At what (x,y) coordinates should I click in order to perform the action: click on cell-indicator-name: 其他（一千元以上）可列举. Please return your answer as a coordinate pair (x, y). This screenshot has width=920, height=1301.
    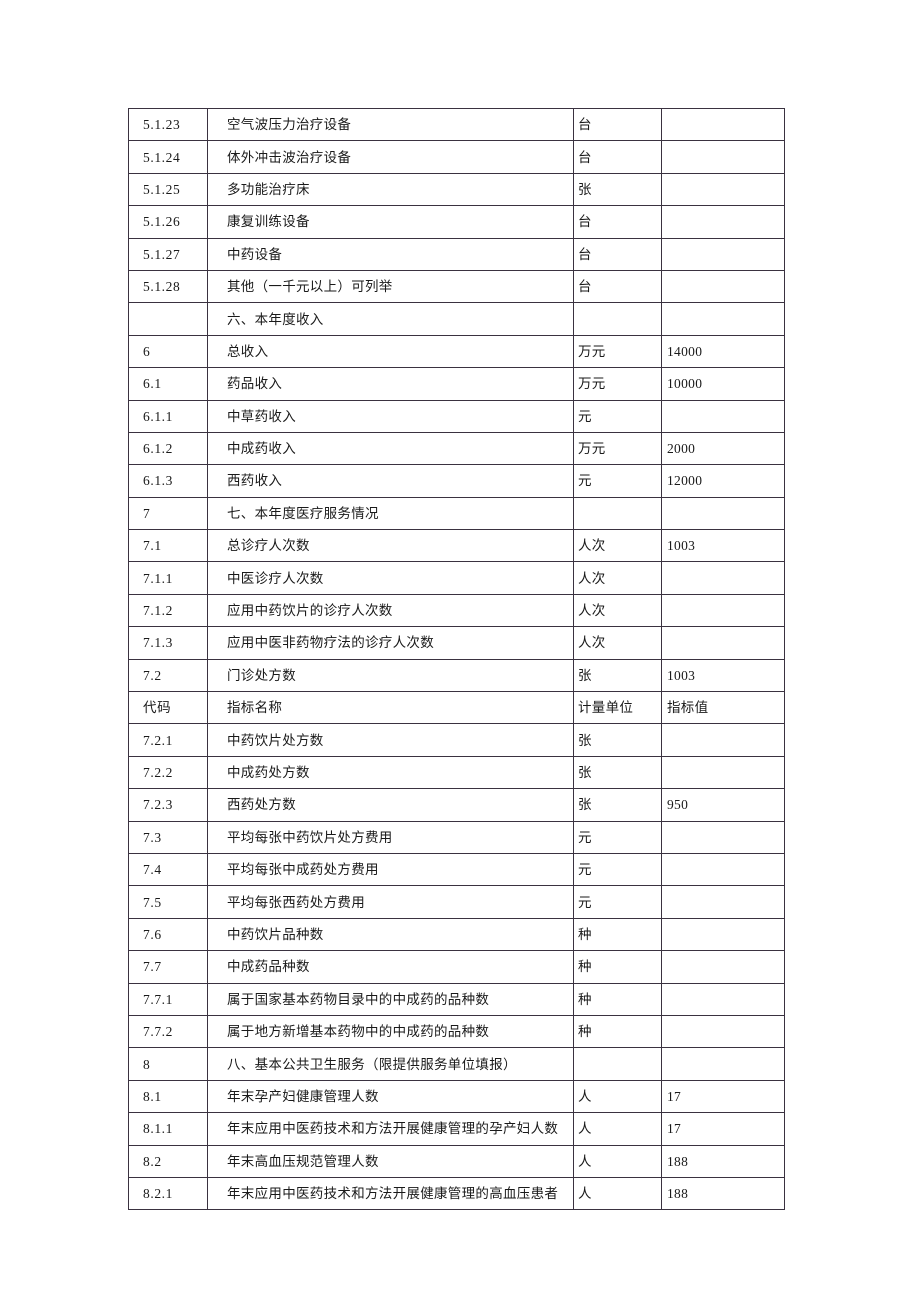
    Looking at the image, I should click on (390, 286).